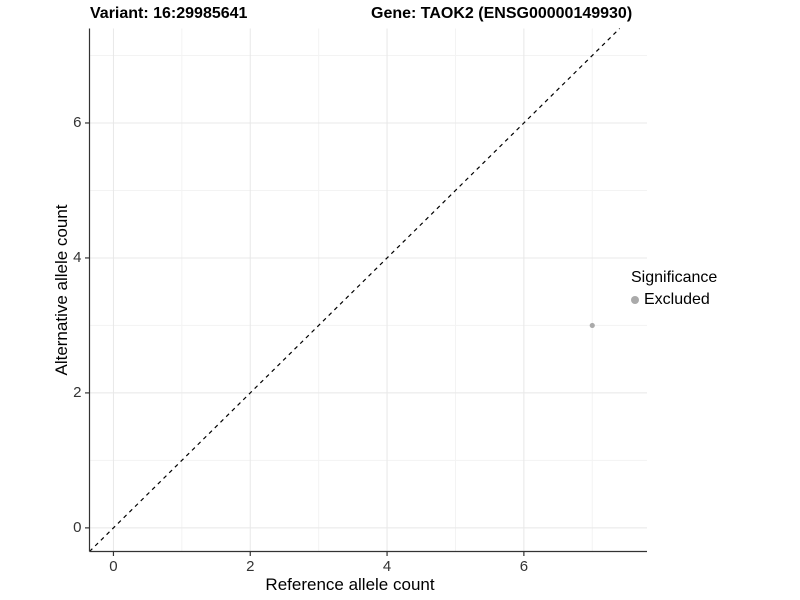  What do you see at coordinates (674, 277) in the screenshot?
I see `legend-title: Significance` at bounding box center [674, 277].